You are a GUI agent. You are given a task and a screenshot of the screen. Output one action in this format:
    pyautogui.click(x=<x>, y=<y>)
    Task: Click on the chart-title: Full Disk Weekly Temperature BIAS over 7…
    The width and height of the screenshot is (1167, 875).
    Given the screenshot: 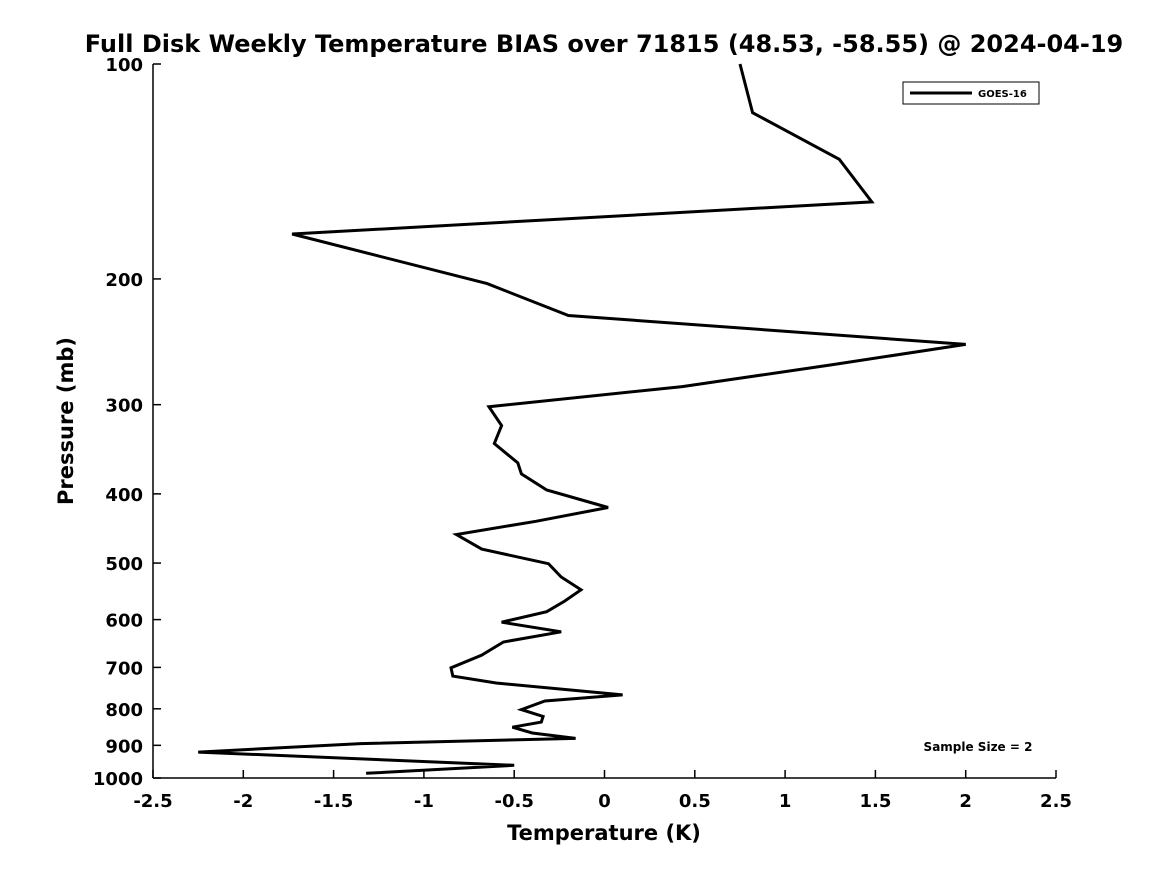 What is the action you would take?
    pyautogui.click(x=604, y=44)
    